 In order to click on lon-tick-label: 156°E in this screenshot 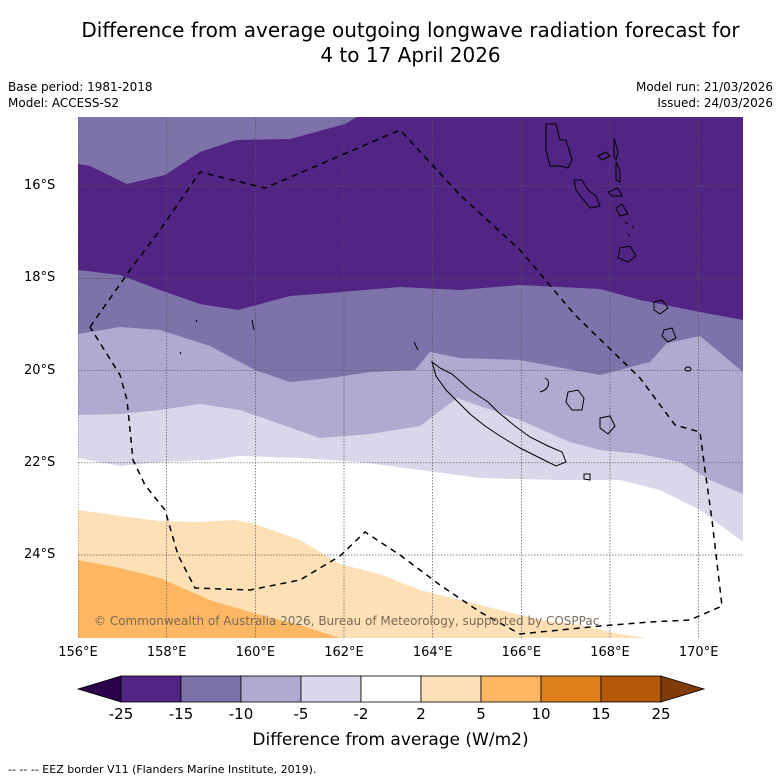, I will do `click(78, 652)`.